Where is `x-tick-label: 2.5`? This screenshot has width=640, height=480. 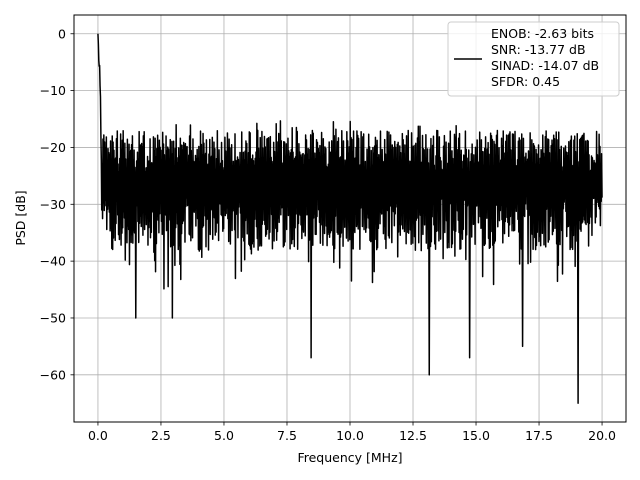
x-tick-label: 2.5 is located at coordinates (161, 435).